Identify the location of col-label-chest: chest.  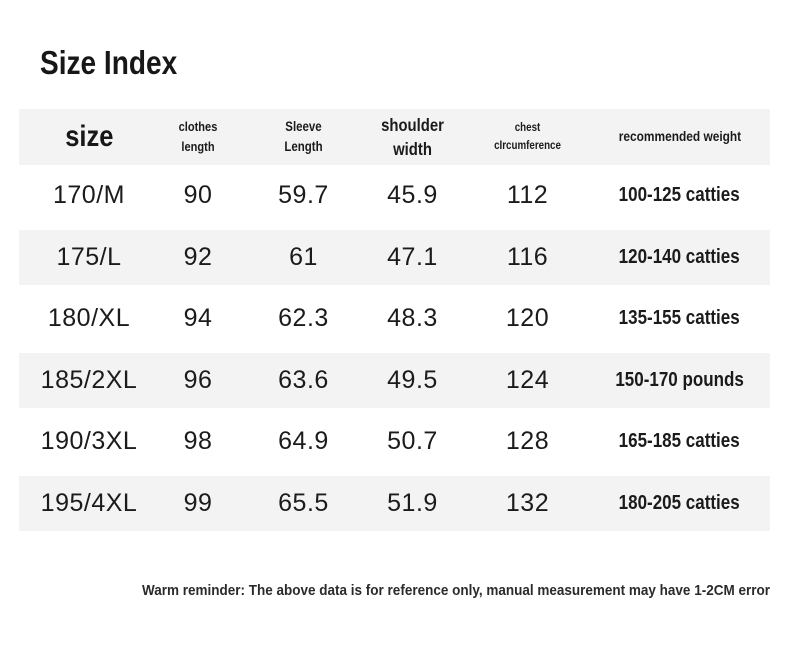
(527, 128).